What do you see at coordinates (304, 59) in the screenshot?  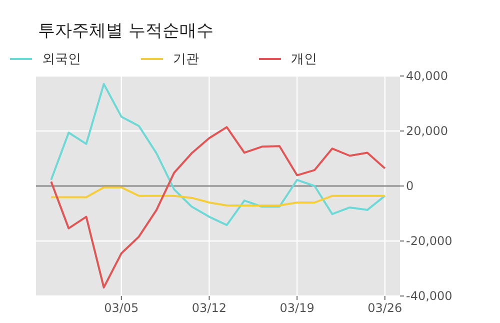 I see `legend-label: 개인` at bounding box center [304, 59].